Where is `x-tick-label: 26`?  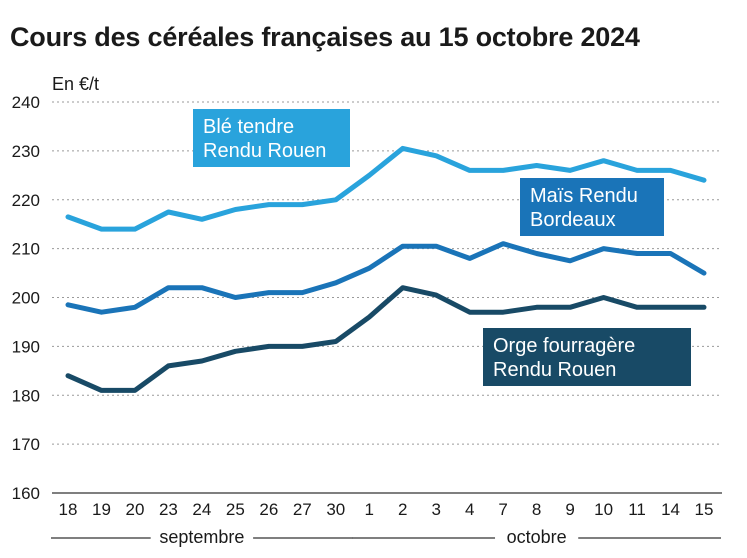 x-tick-label: 26 is located at coordinates (268, 509).